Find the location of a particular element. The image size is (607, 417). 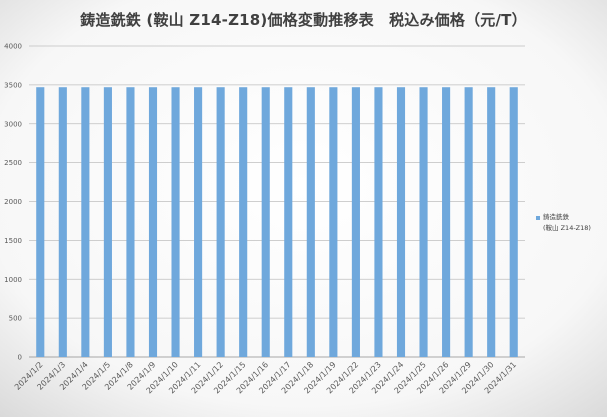

y-tick-label: 3000 is located at coordinates (13, 124).